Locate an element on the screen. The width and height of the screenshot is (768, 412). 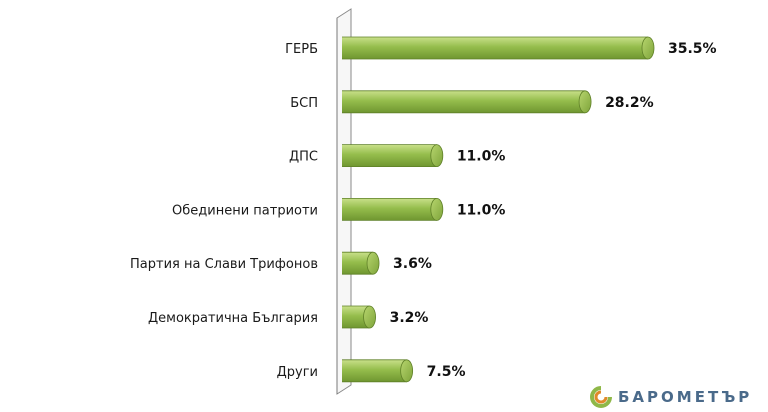
data-label: 35.5% is located at coordinates (692, 49).